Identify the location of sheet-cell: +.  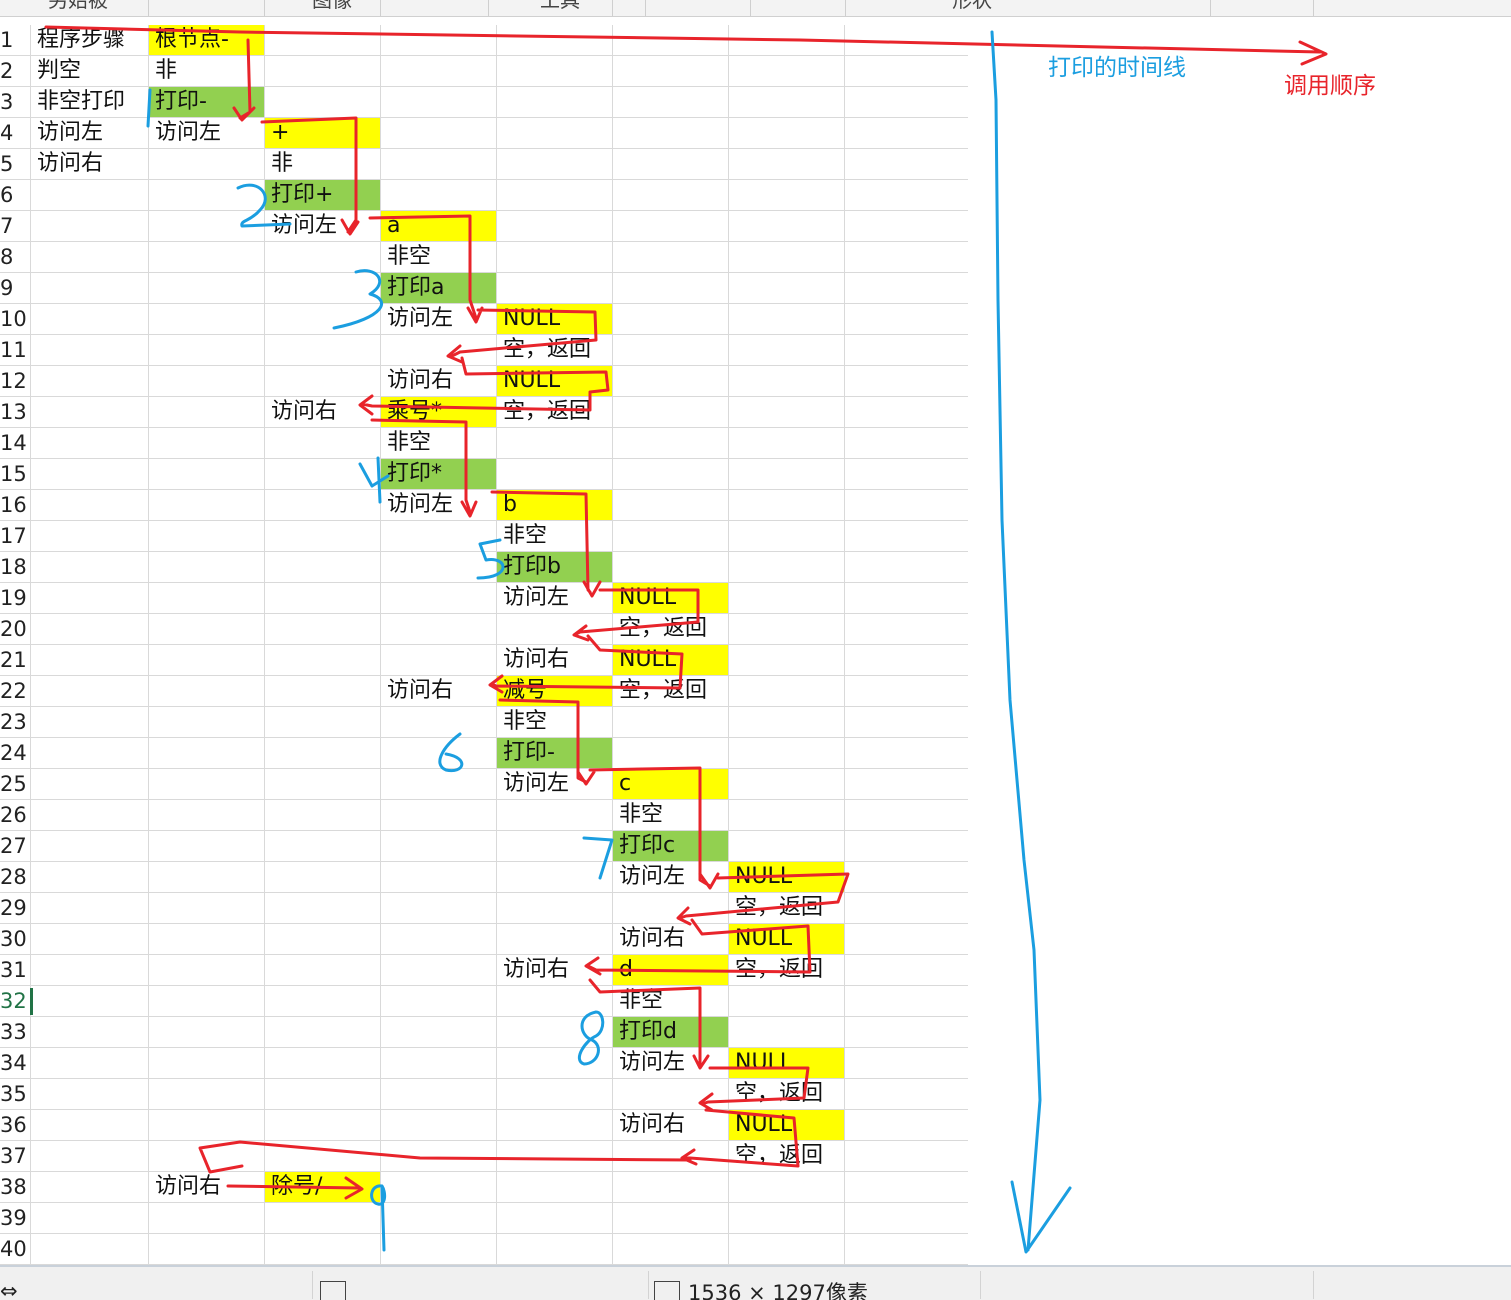
(322, 133).